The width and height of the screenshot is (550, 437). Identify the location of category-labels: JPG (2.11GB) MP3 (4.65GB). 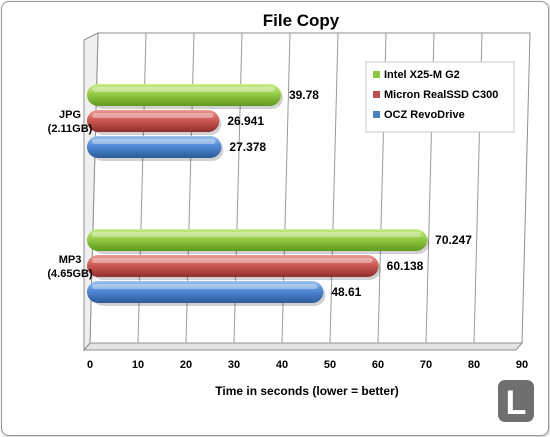
(70, 194).